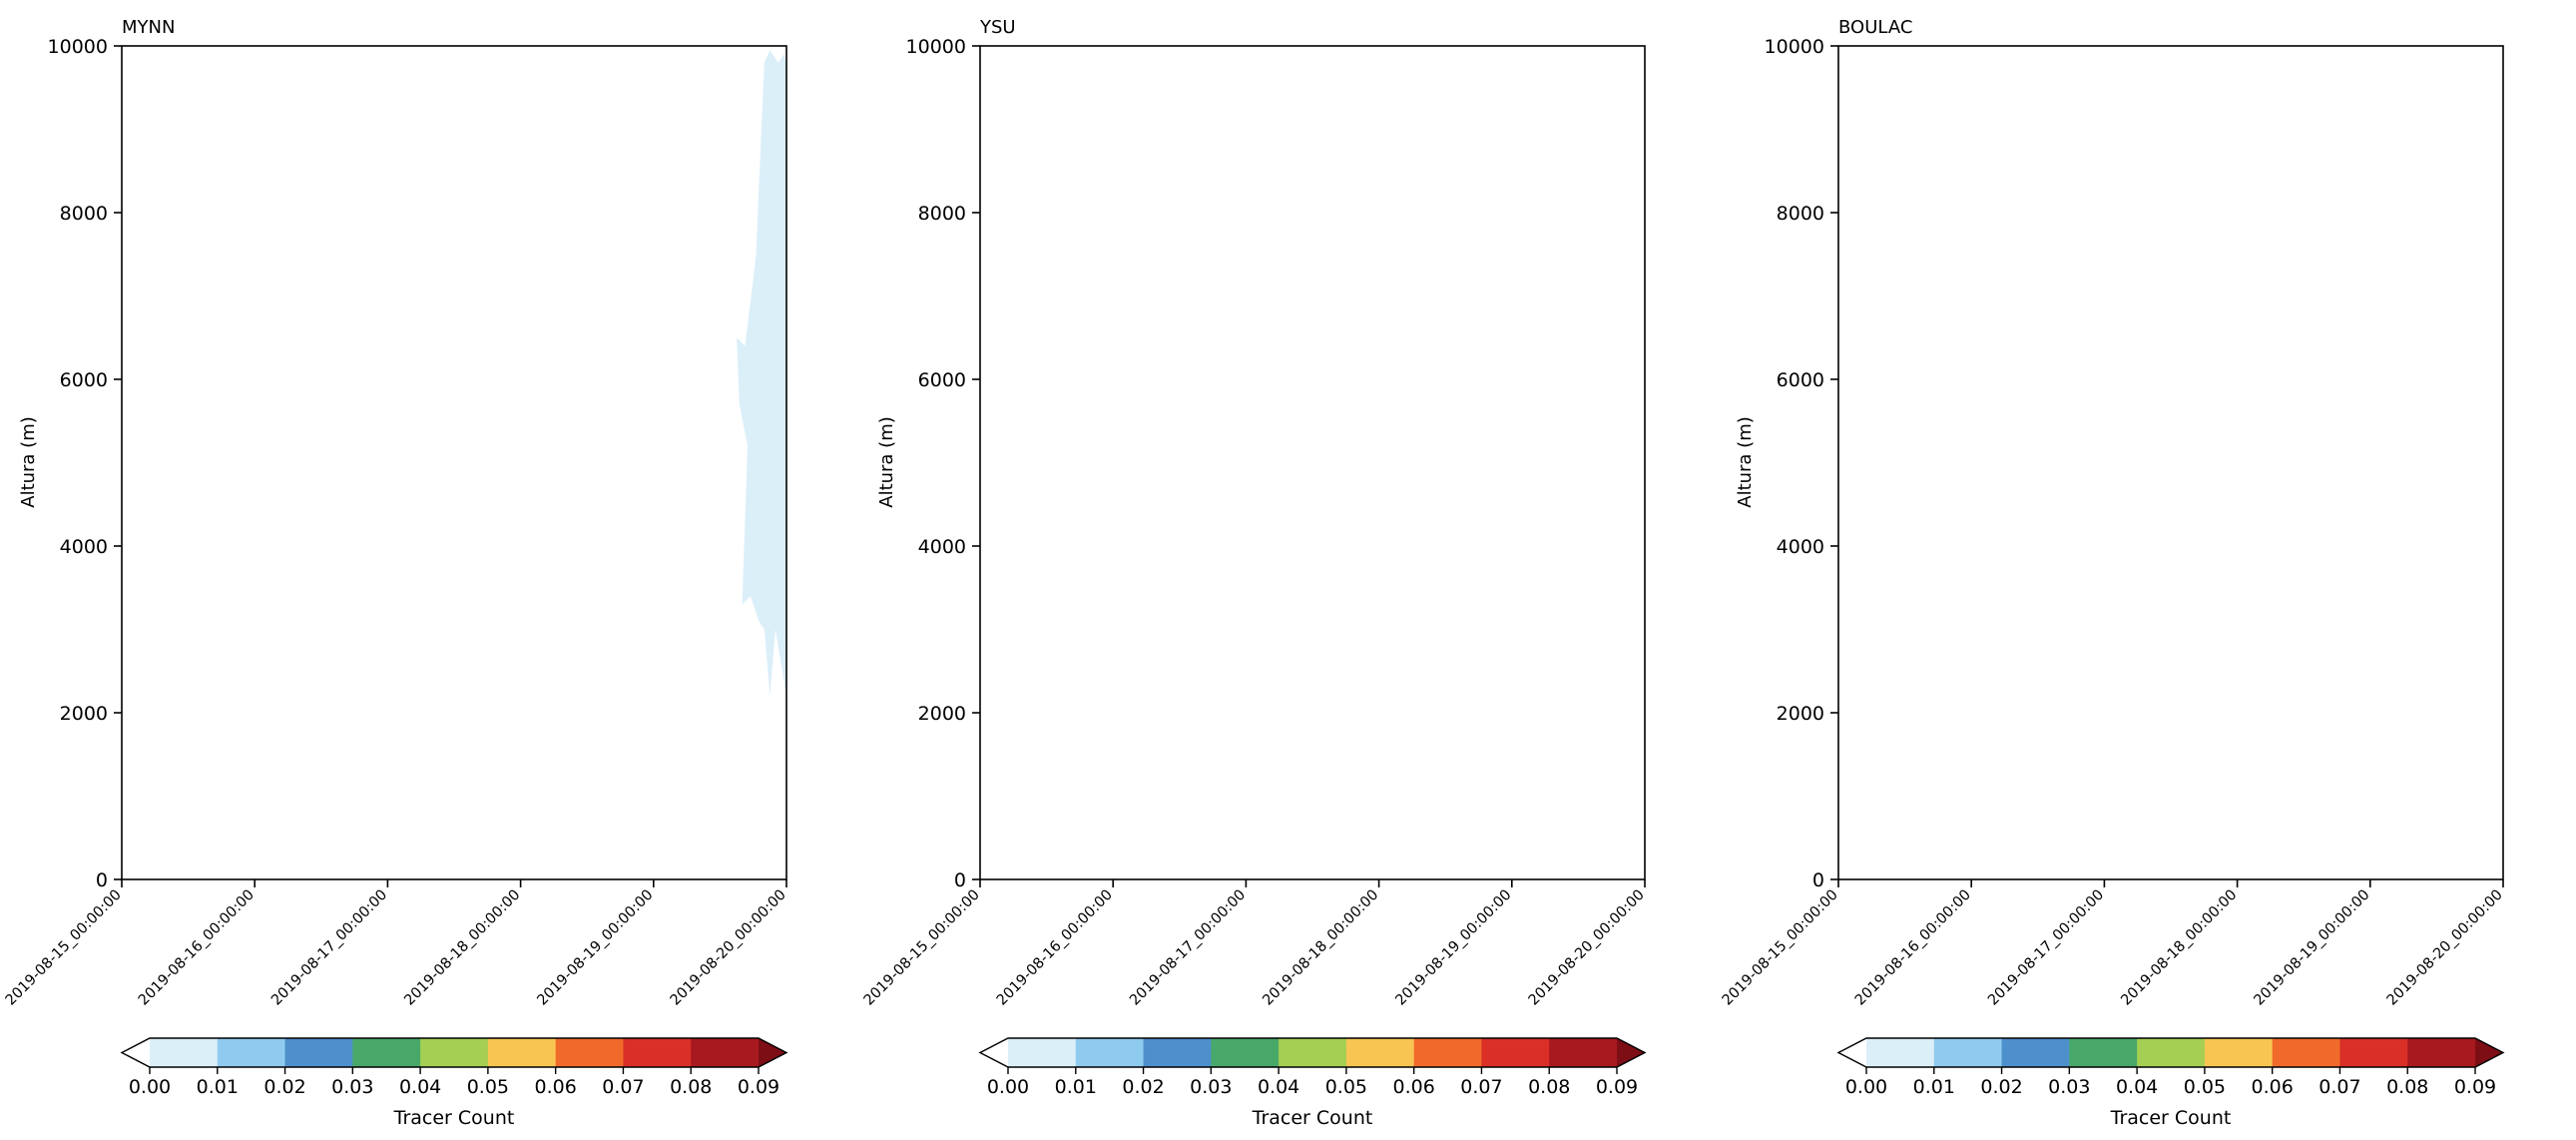 This screenshot has width=2576, height=1140. What do you see at coordinates (2171, 1118) in the screenshot?
I see `colorbar-label-boulac: Tracer Count` at bounding box center [2171, 1118].